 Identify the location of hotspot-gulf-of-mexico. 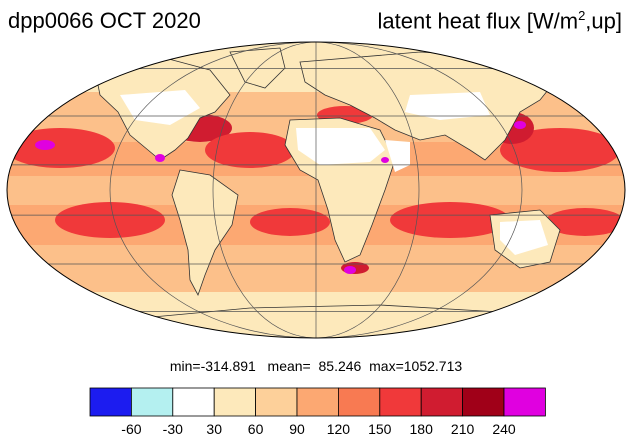
(160, 158).